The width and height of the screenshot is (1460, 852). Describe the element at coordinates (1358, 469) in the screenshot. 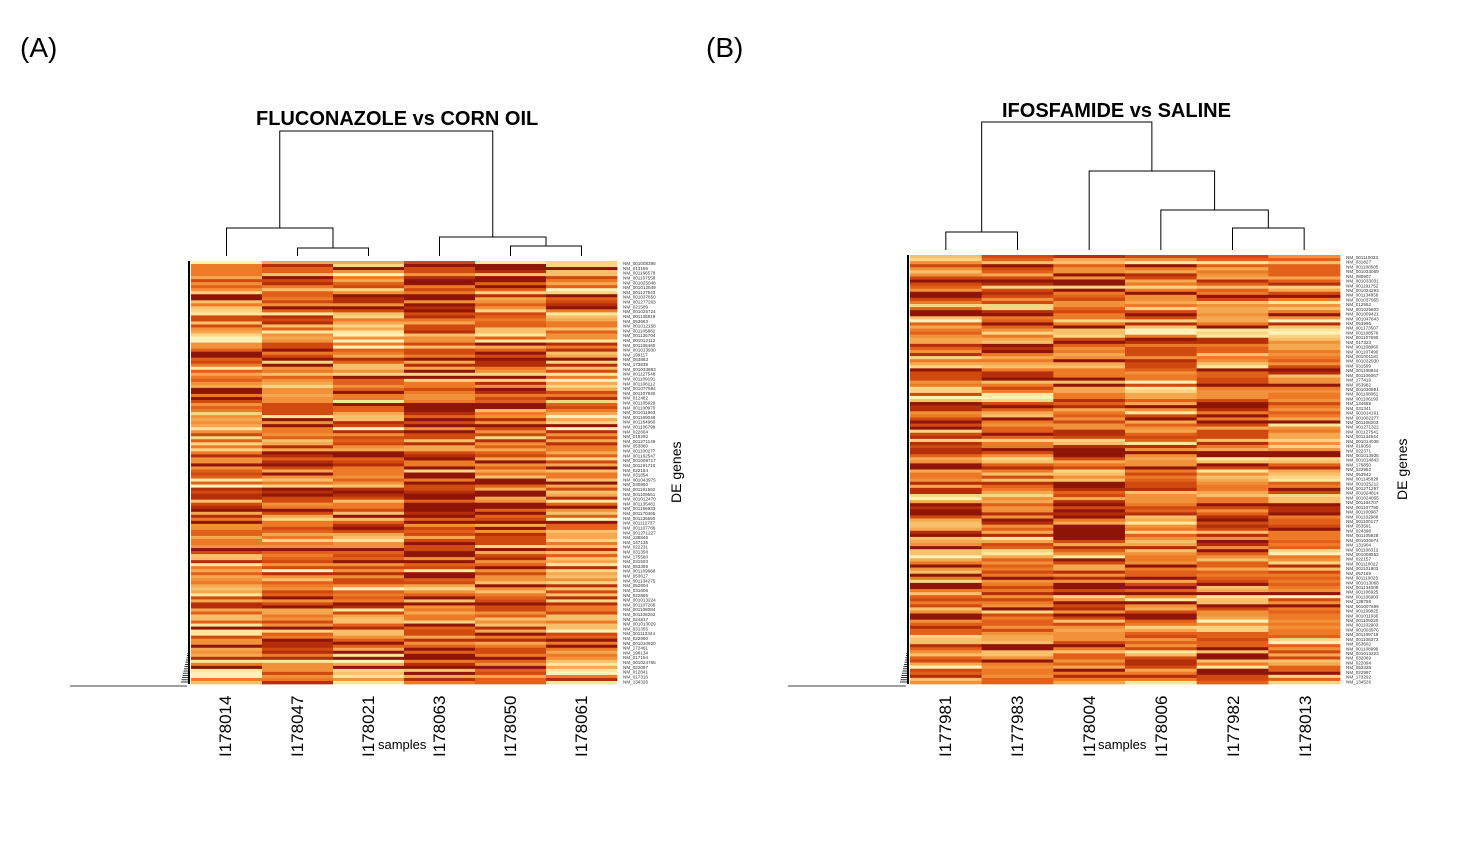

I see `row-label: NM_022952` at that location.